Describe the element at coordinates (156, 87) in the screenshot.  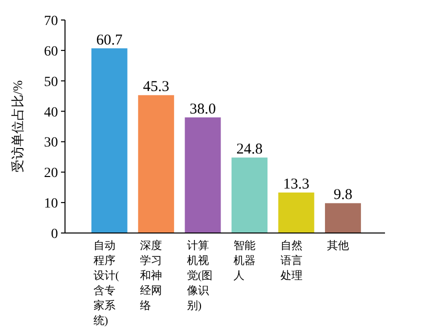
I see `data-label: 45.3` at that location.